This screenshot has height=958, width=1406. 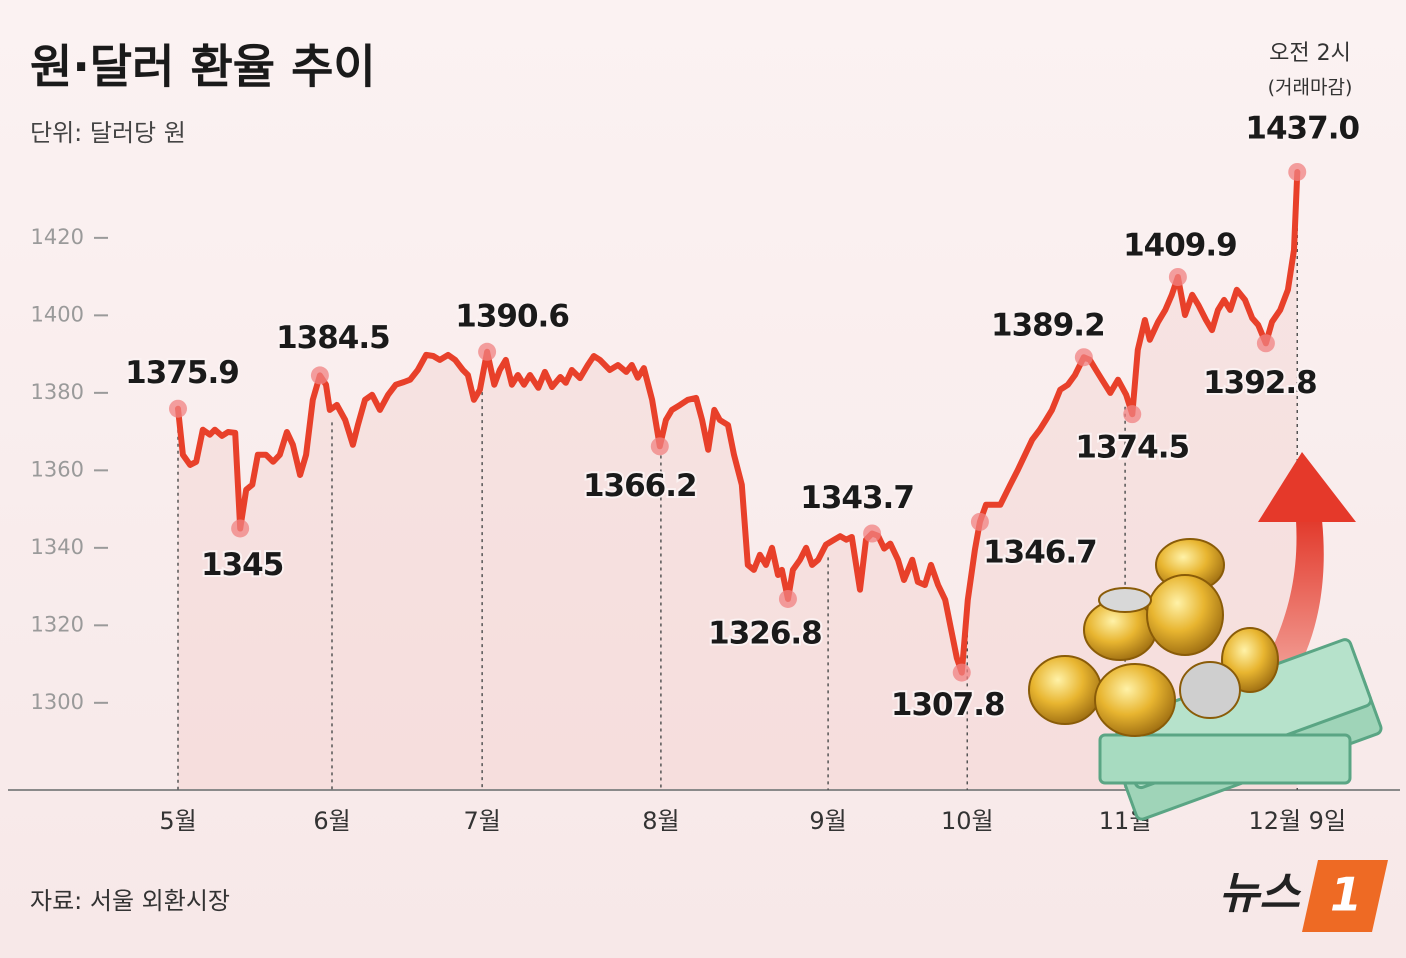 I want to click on value-label: 1343.7, so click(x=857, y=498).